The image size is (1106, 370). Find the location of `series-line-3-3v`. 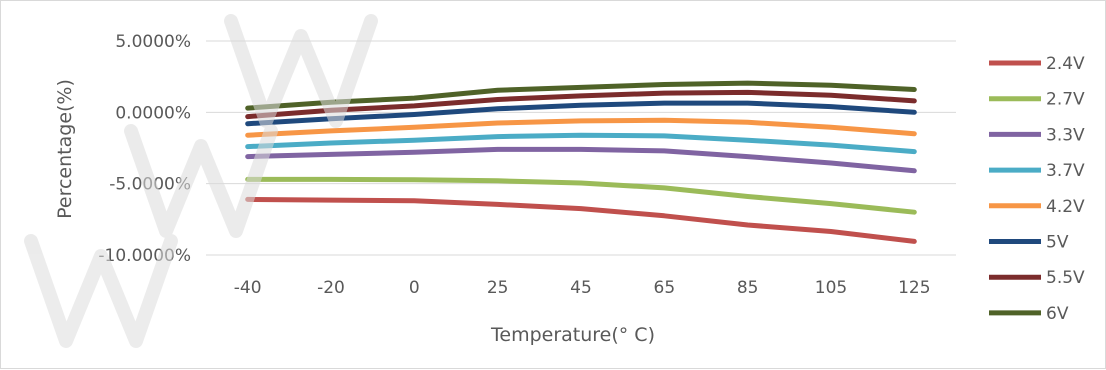

series-line-3-3v is located at coordinates (581, 160).